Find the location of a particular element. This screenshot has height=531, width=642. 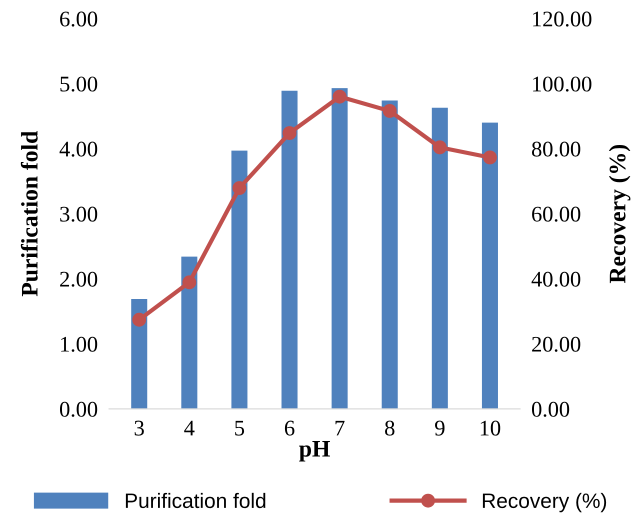

y2-tick-label: 100.00 is located at coordinates (562, 84).